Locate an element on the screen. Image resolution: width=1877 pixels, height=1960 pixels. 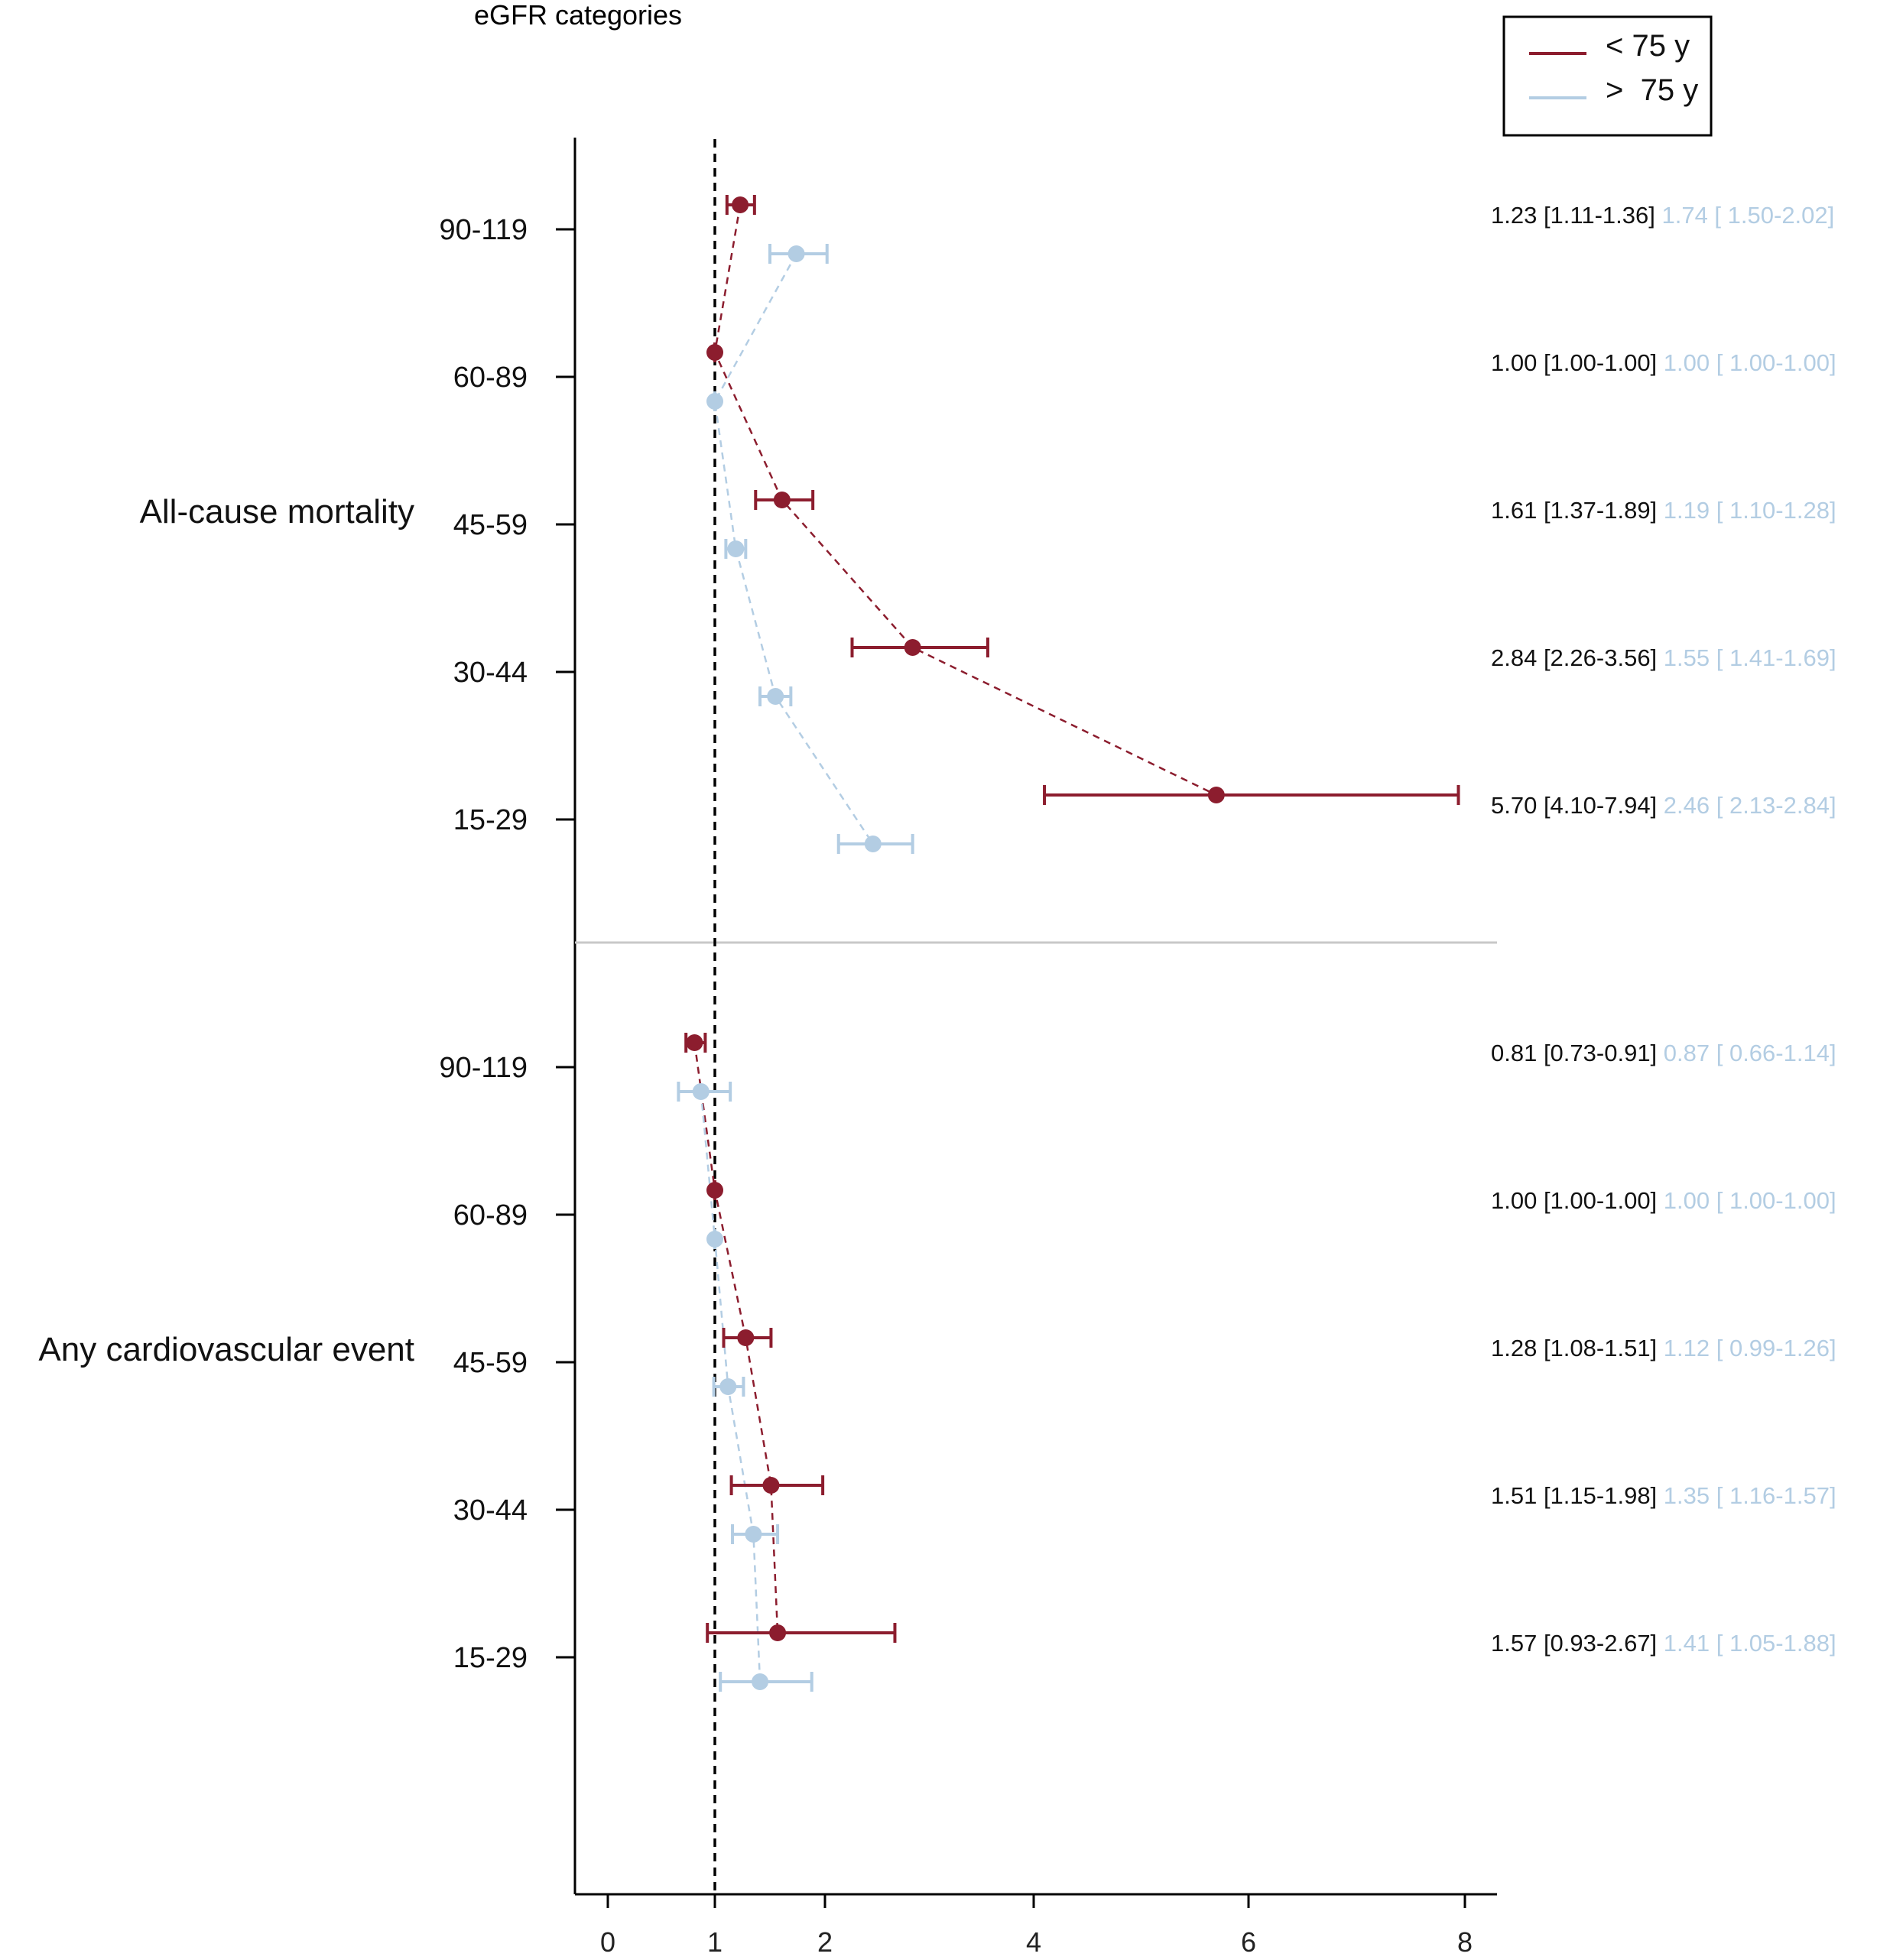
chart-title: eGFR categories is located at coordinates (578, 15).